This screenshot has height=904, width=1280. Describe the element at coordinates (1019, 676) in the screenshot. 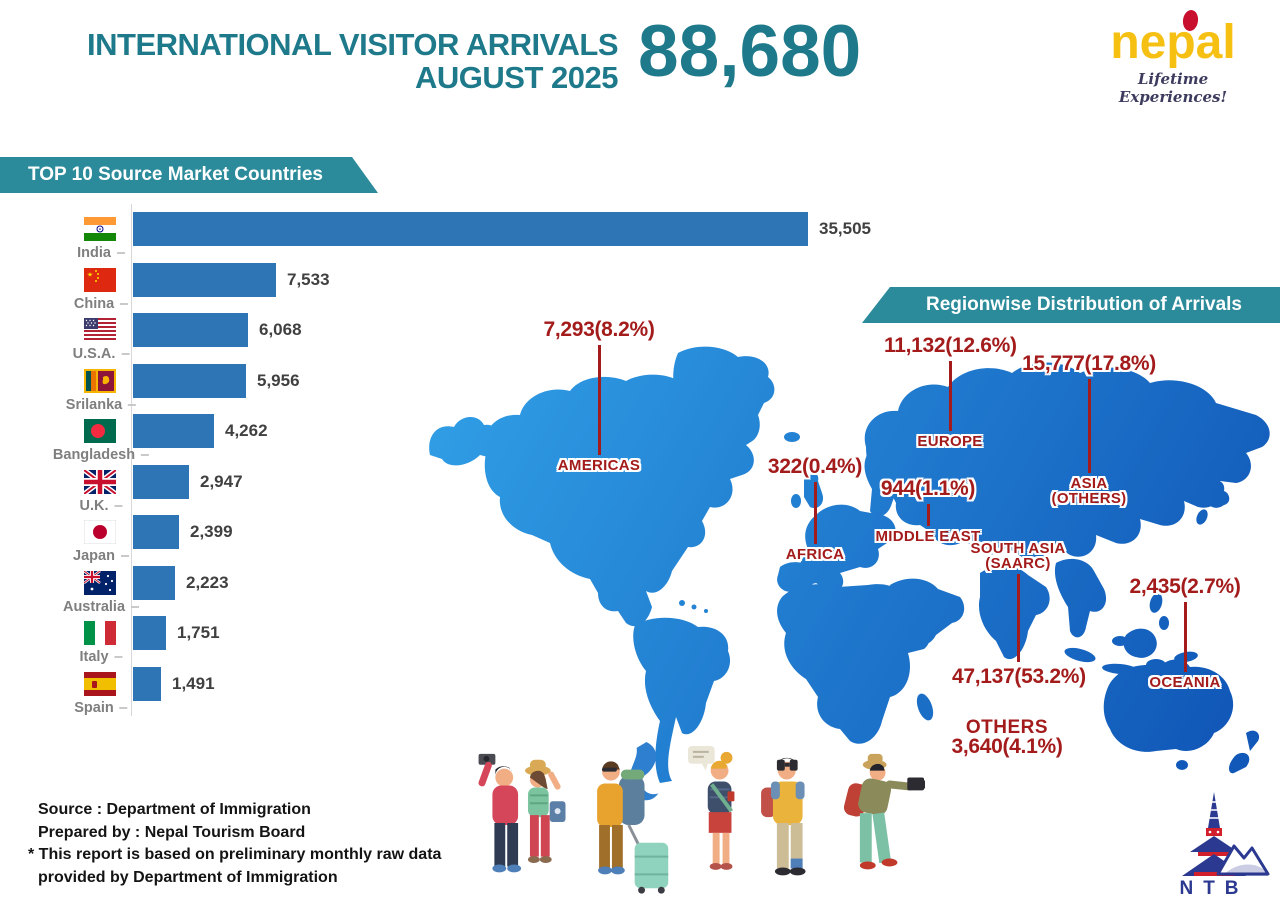

I see `region-value: 47,137(53.2%)` at that location.